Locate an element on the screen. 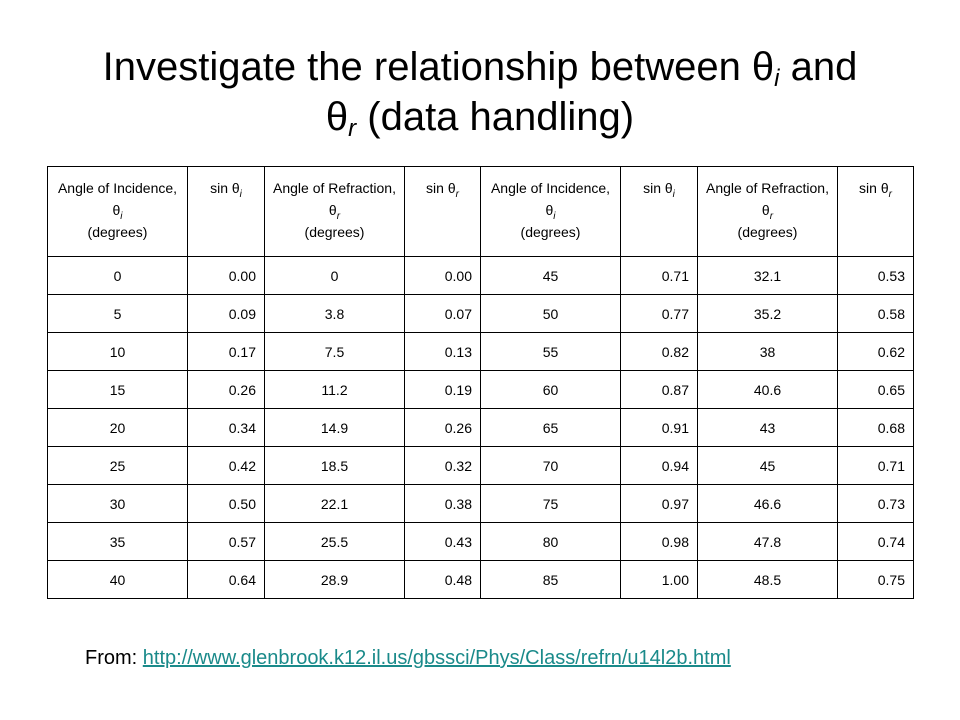 This screenshot has width=960, height=720. table-row: 20 0.34 14.9 0.26 65 0.91 43 0.68 is located at coordinates (480, 427).